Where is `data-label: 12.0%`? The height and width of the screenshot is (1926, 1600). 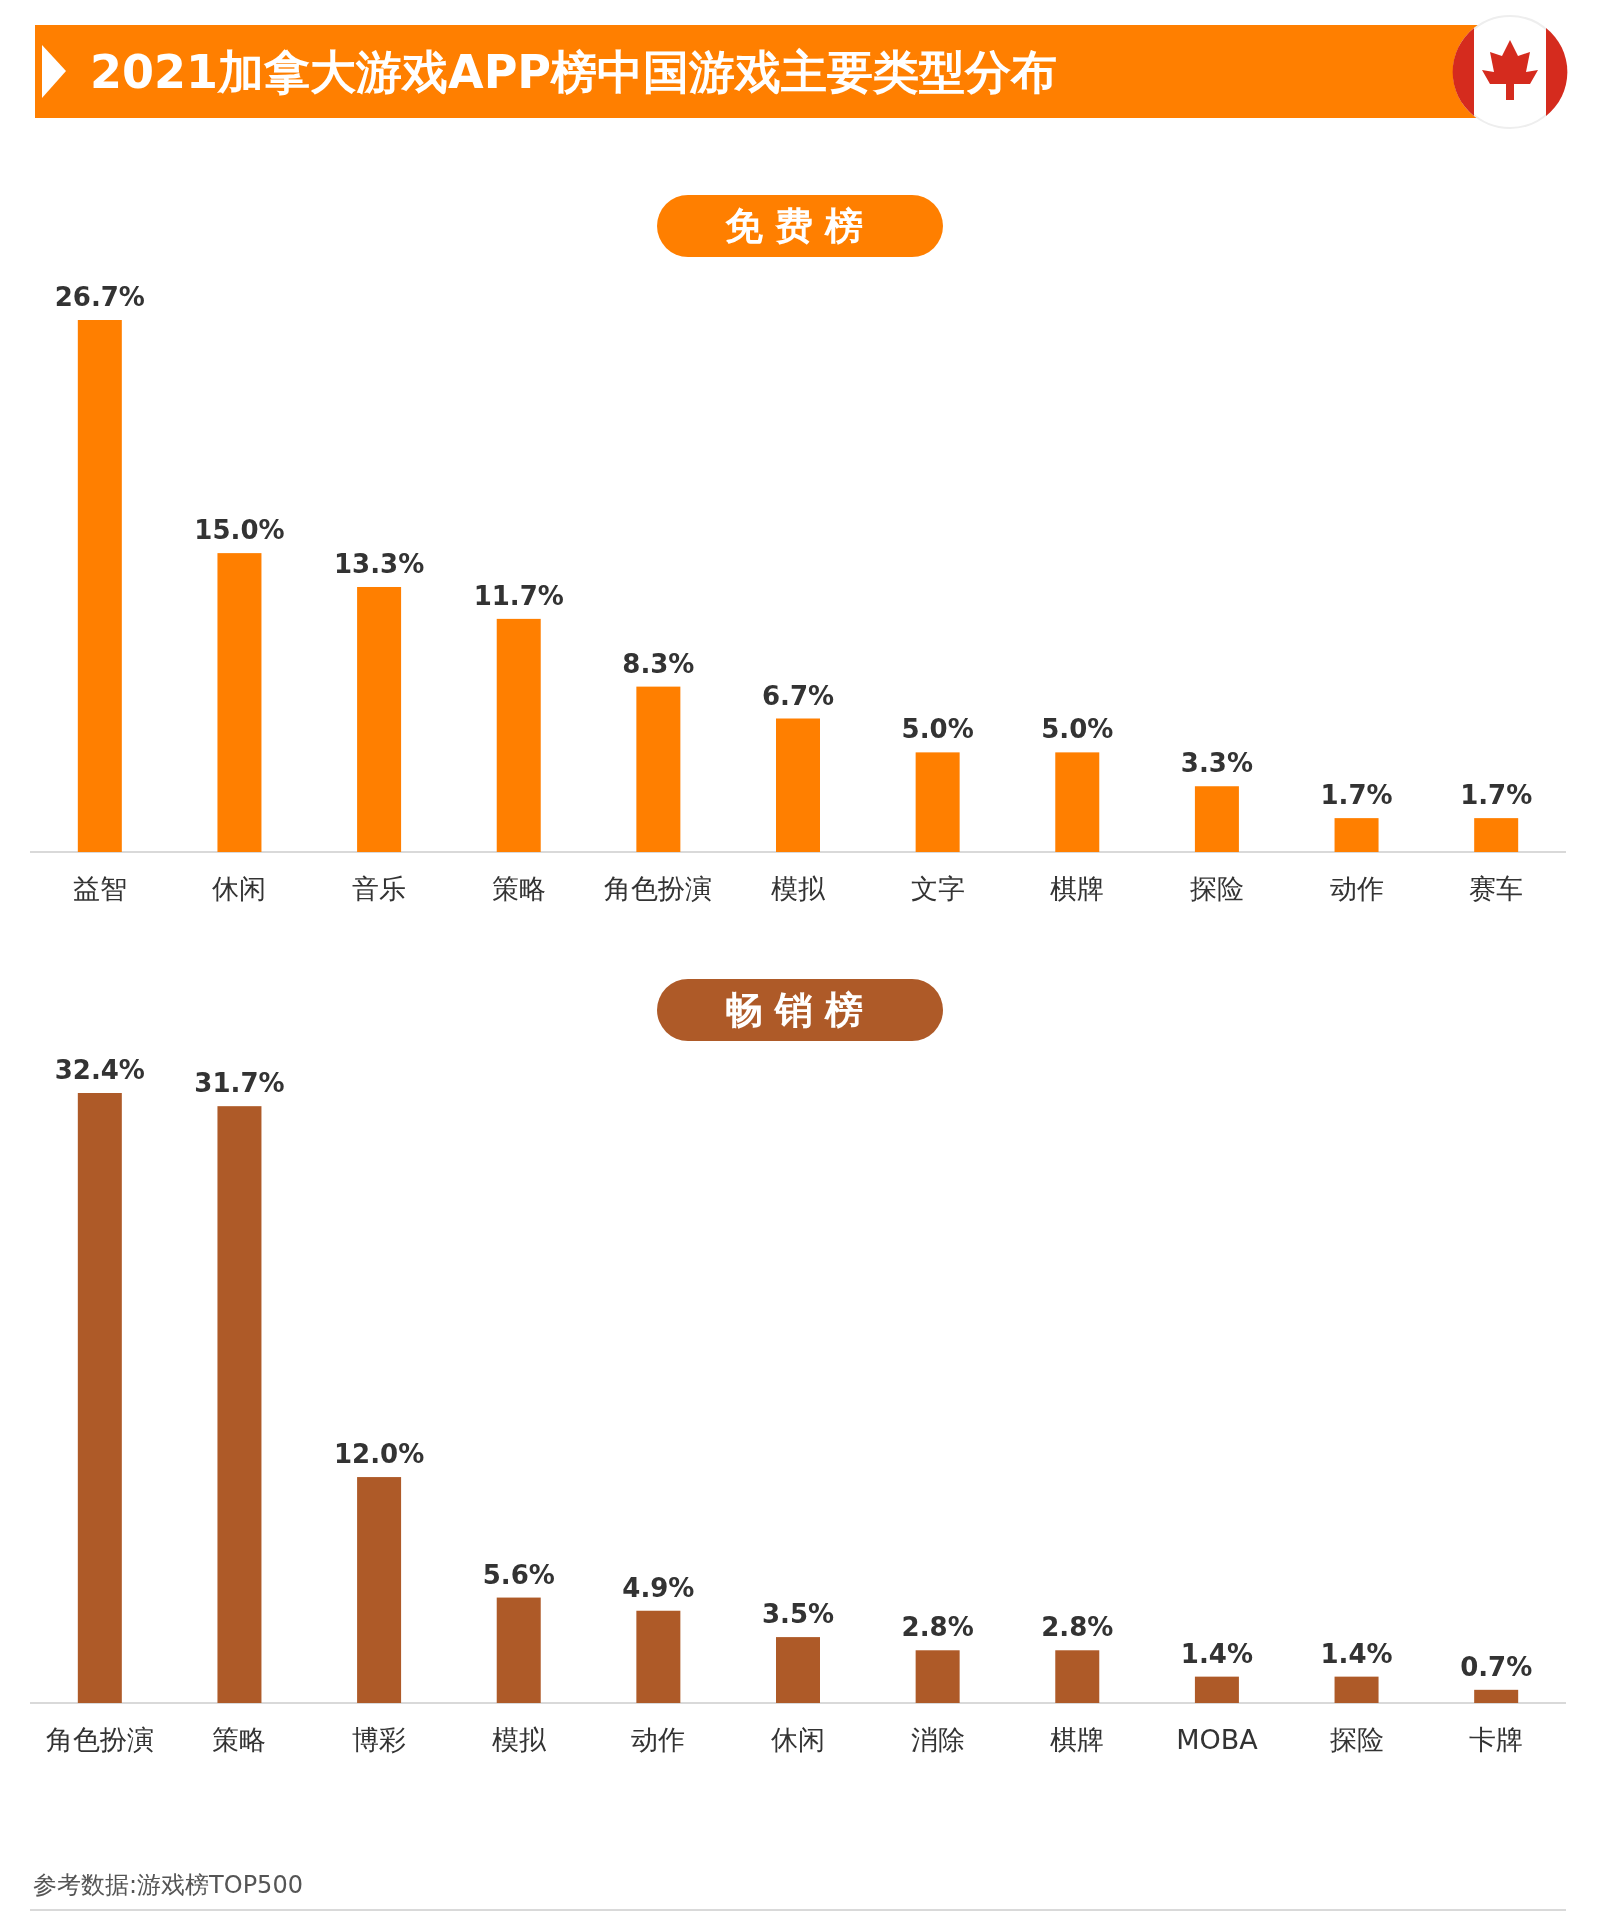 data-label: 12.0% is located at coordinates (379, 1454).